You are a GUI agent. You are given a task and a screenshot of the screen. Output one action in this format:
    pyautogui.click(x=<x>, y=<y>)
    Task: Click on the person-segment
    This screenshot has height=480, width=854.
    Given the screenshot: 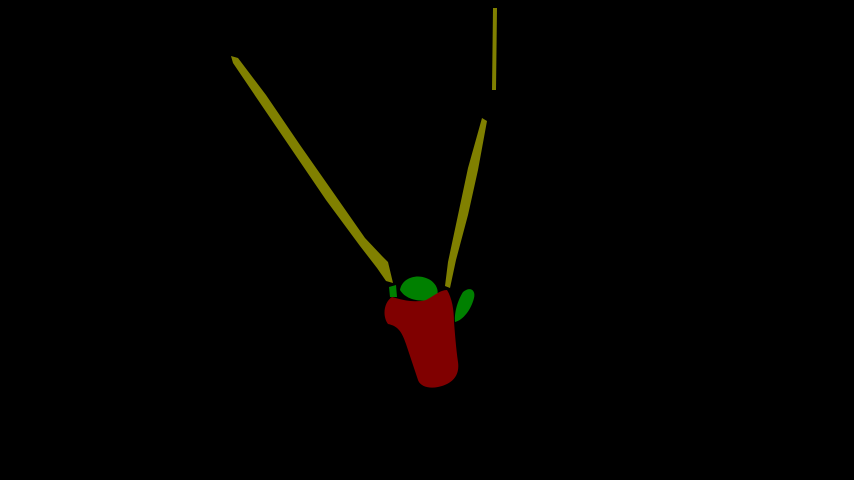 What is the action you would take?
    pyautogui.click(x=421, y=339)
    